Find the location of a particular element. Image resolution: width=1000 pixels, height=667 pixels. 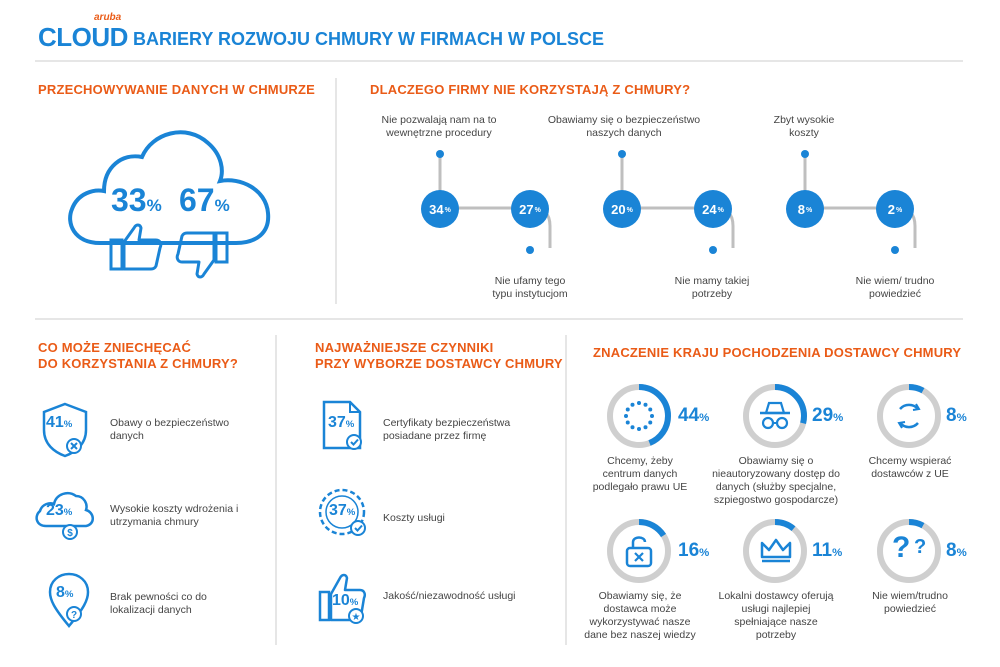

factors-value-2: 37% is located at coordinates (342, 510).